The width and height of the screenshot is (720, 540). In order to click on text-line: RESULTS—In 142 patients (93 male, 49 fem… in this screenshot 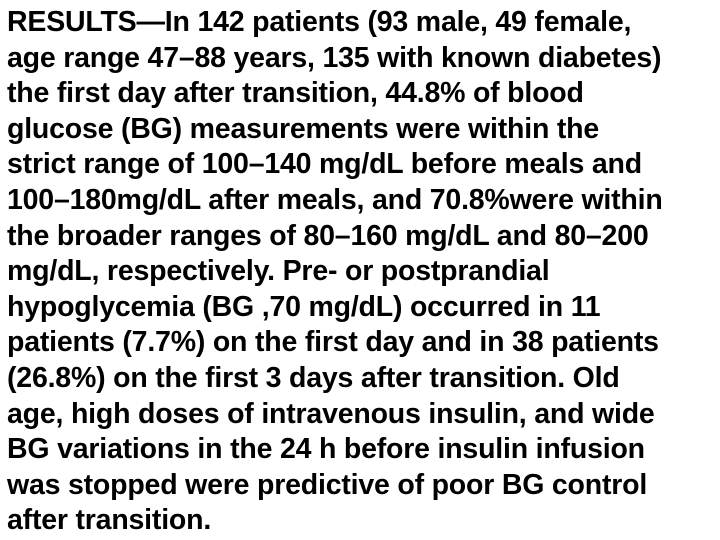, I will do `click(319, 22)`.